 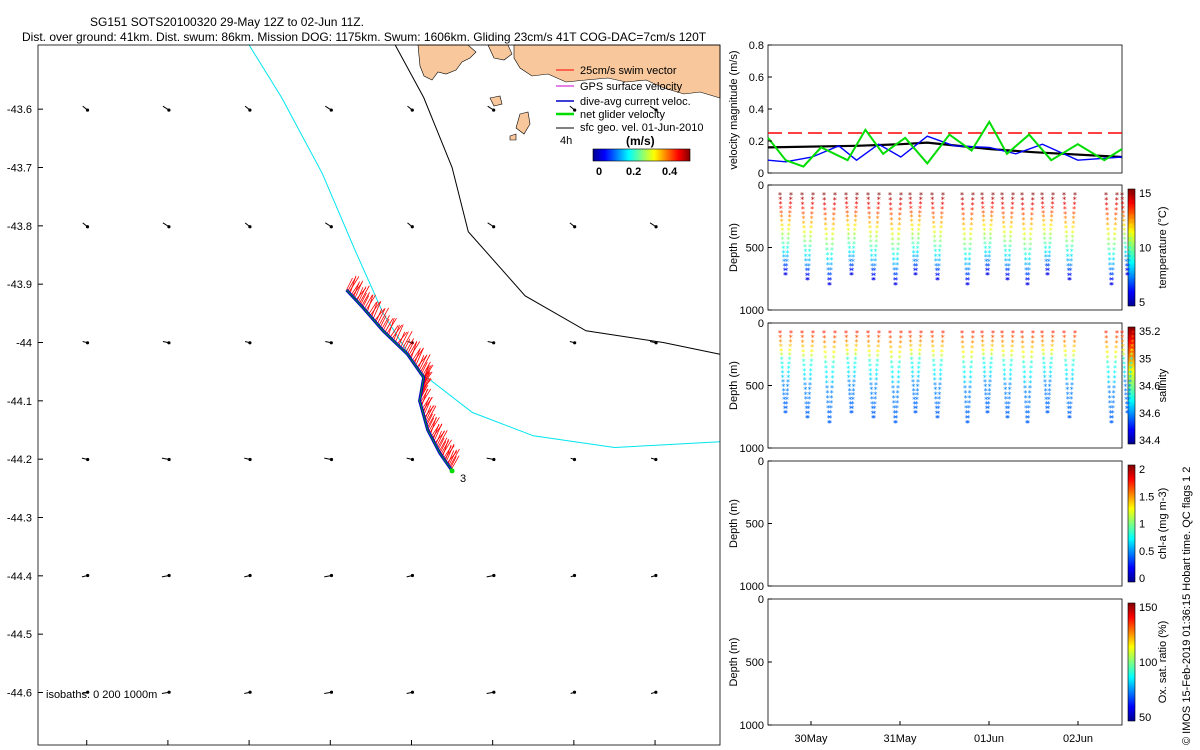 What do you see at coordinates (1142, 579) in the screenshot?
I see `colorbar-tick-label: 0` at bounding box center [1142, 579].